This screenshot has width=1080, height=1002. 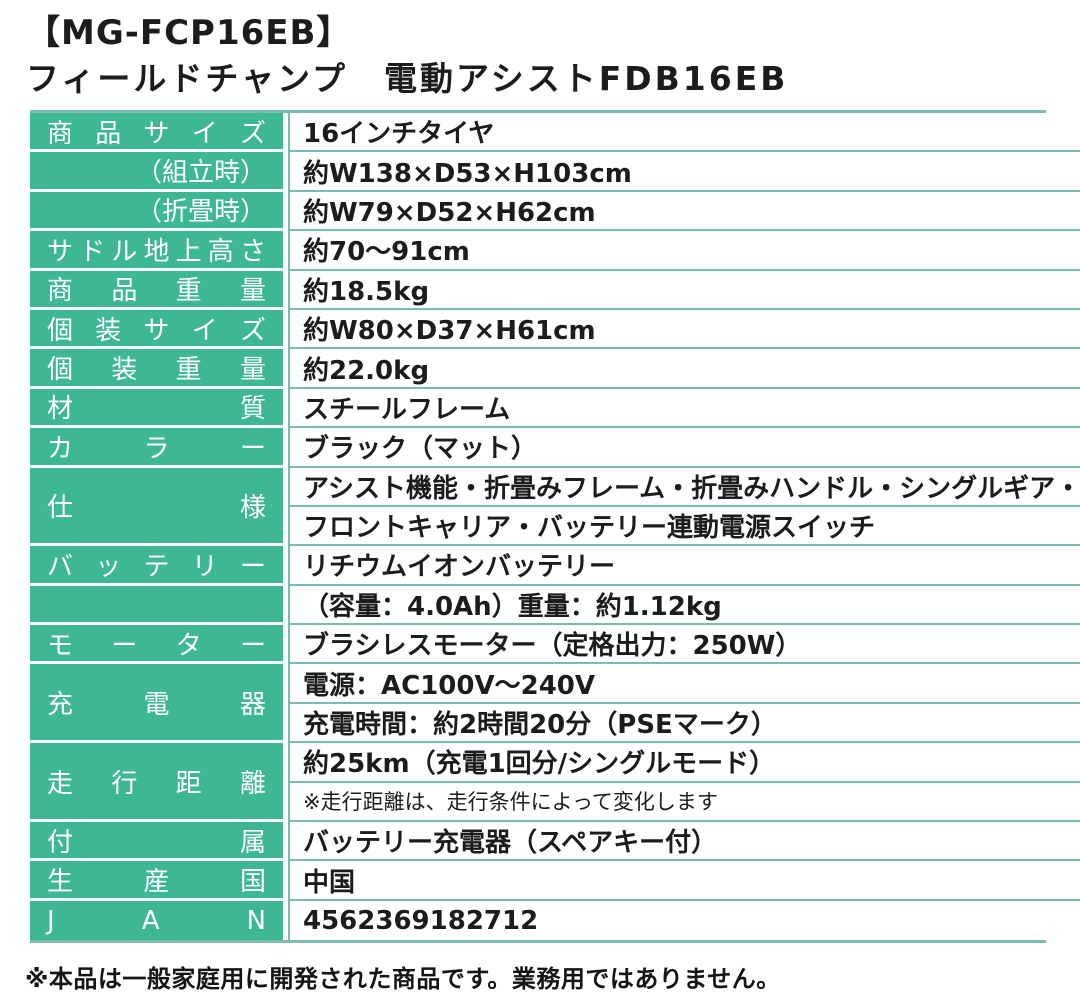 What do you see at coordinates (124, 251) in the screenshot?
I see `spec-label-char: ル` at bounding box center [124, 251].